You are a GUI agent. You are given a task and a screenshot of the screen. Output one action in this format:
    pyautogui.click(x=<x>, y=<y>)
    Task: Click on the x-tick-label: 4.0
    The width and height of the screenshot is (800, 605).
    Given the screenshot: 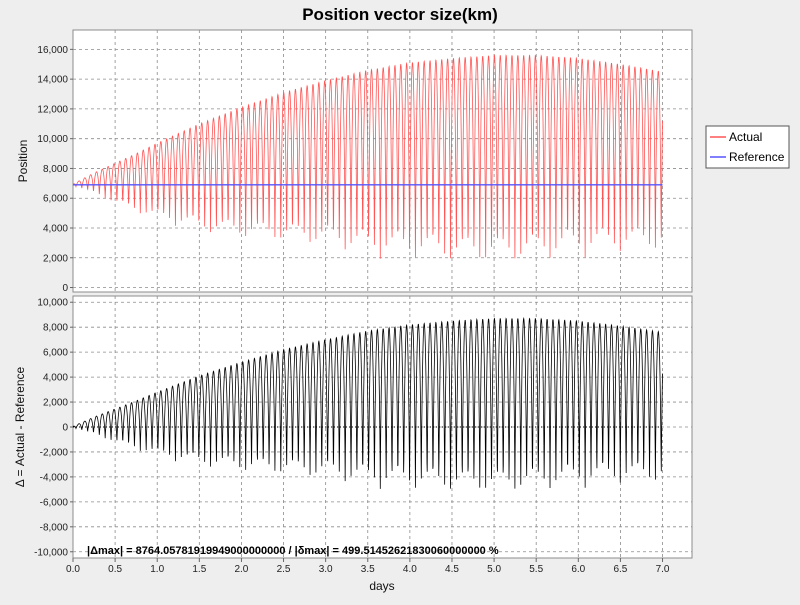 What is the action you would take?
    pyautogui.click(x=410, y=569)
    